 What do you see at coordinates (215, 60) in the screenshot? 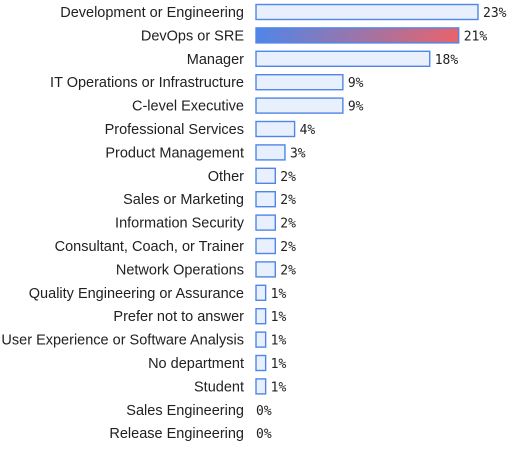
I see `category-label: Manager` at bounding box center [215, 60].